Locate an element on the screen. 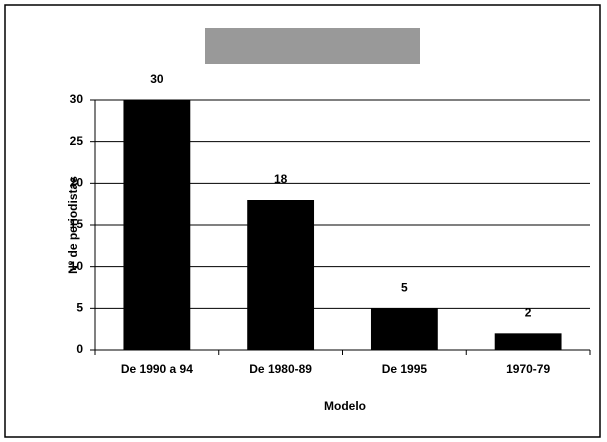 Image resolution: width=607 pixels, height=442 pixels. x-tick-label: De 1980-89 is located at coordinates (280, 369).